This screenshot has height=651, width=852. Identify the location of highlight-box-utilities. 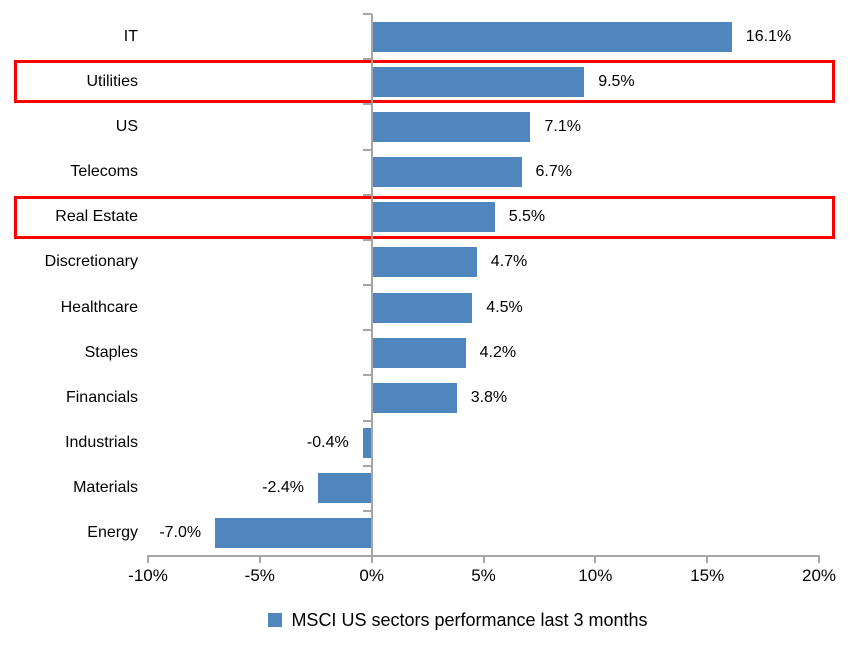
(424, 82).